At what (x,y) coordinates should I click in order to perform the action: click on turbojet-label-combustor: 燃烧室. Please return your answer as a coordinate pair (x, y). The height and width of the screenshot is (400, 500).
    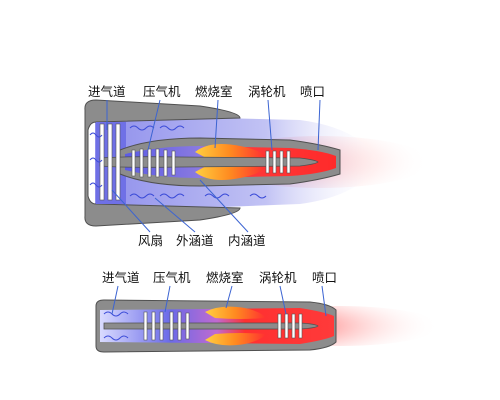
    Looking at the image, I should click on (225, 277).